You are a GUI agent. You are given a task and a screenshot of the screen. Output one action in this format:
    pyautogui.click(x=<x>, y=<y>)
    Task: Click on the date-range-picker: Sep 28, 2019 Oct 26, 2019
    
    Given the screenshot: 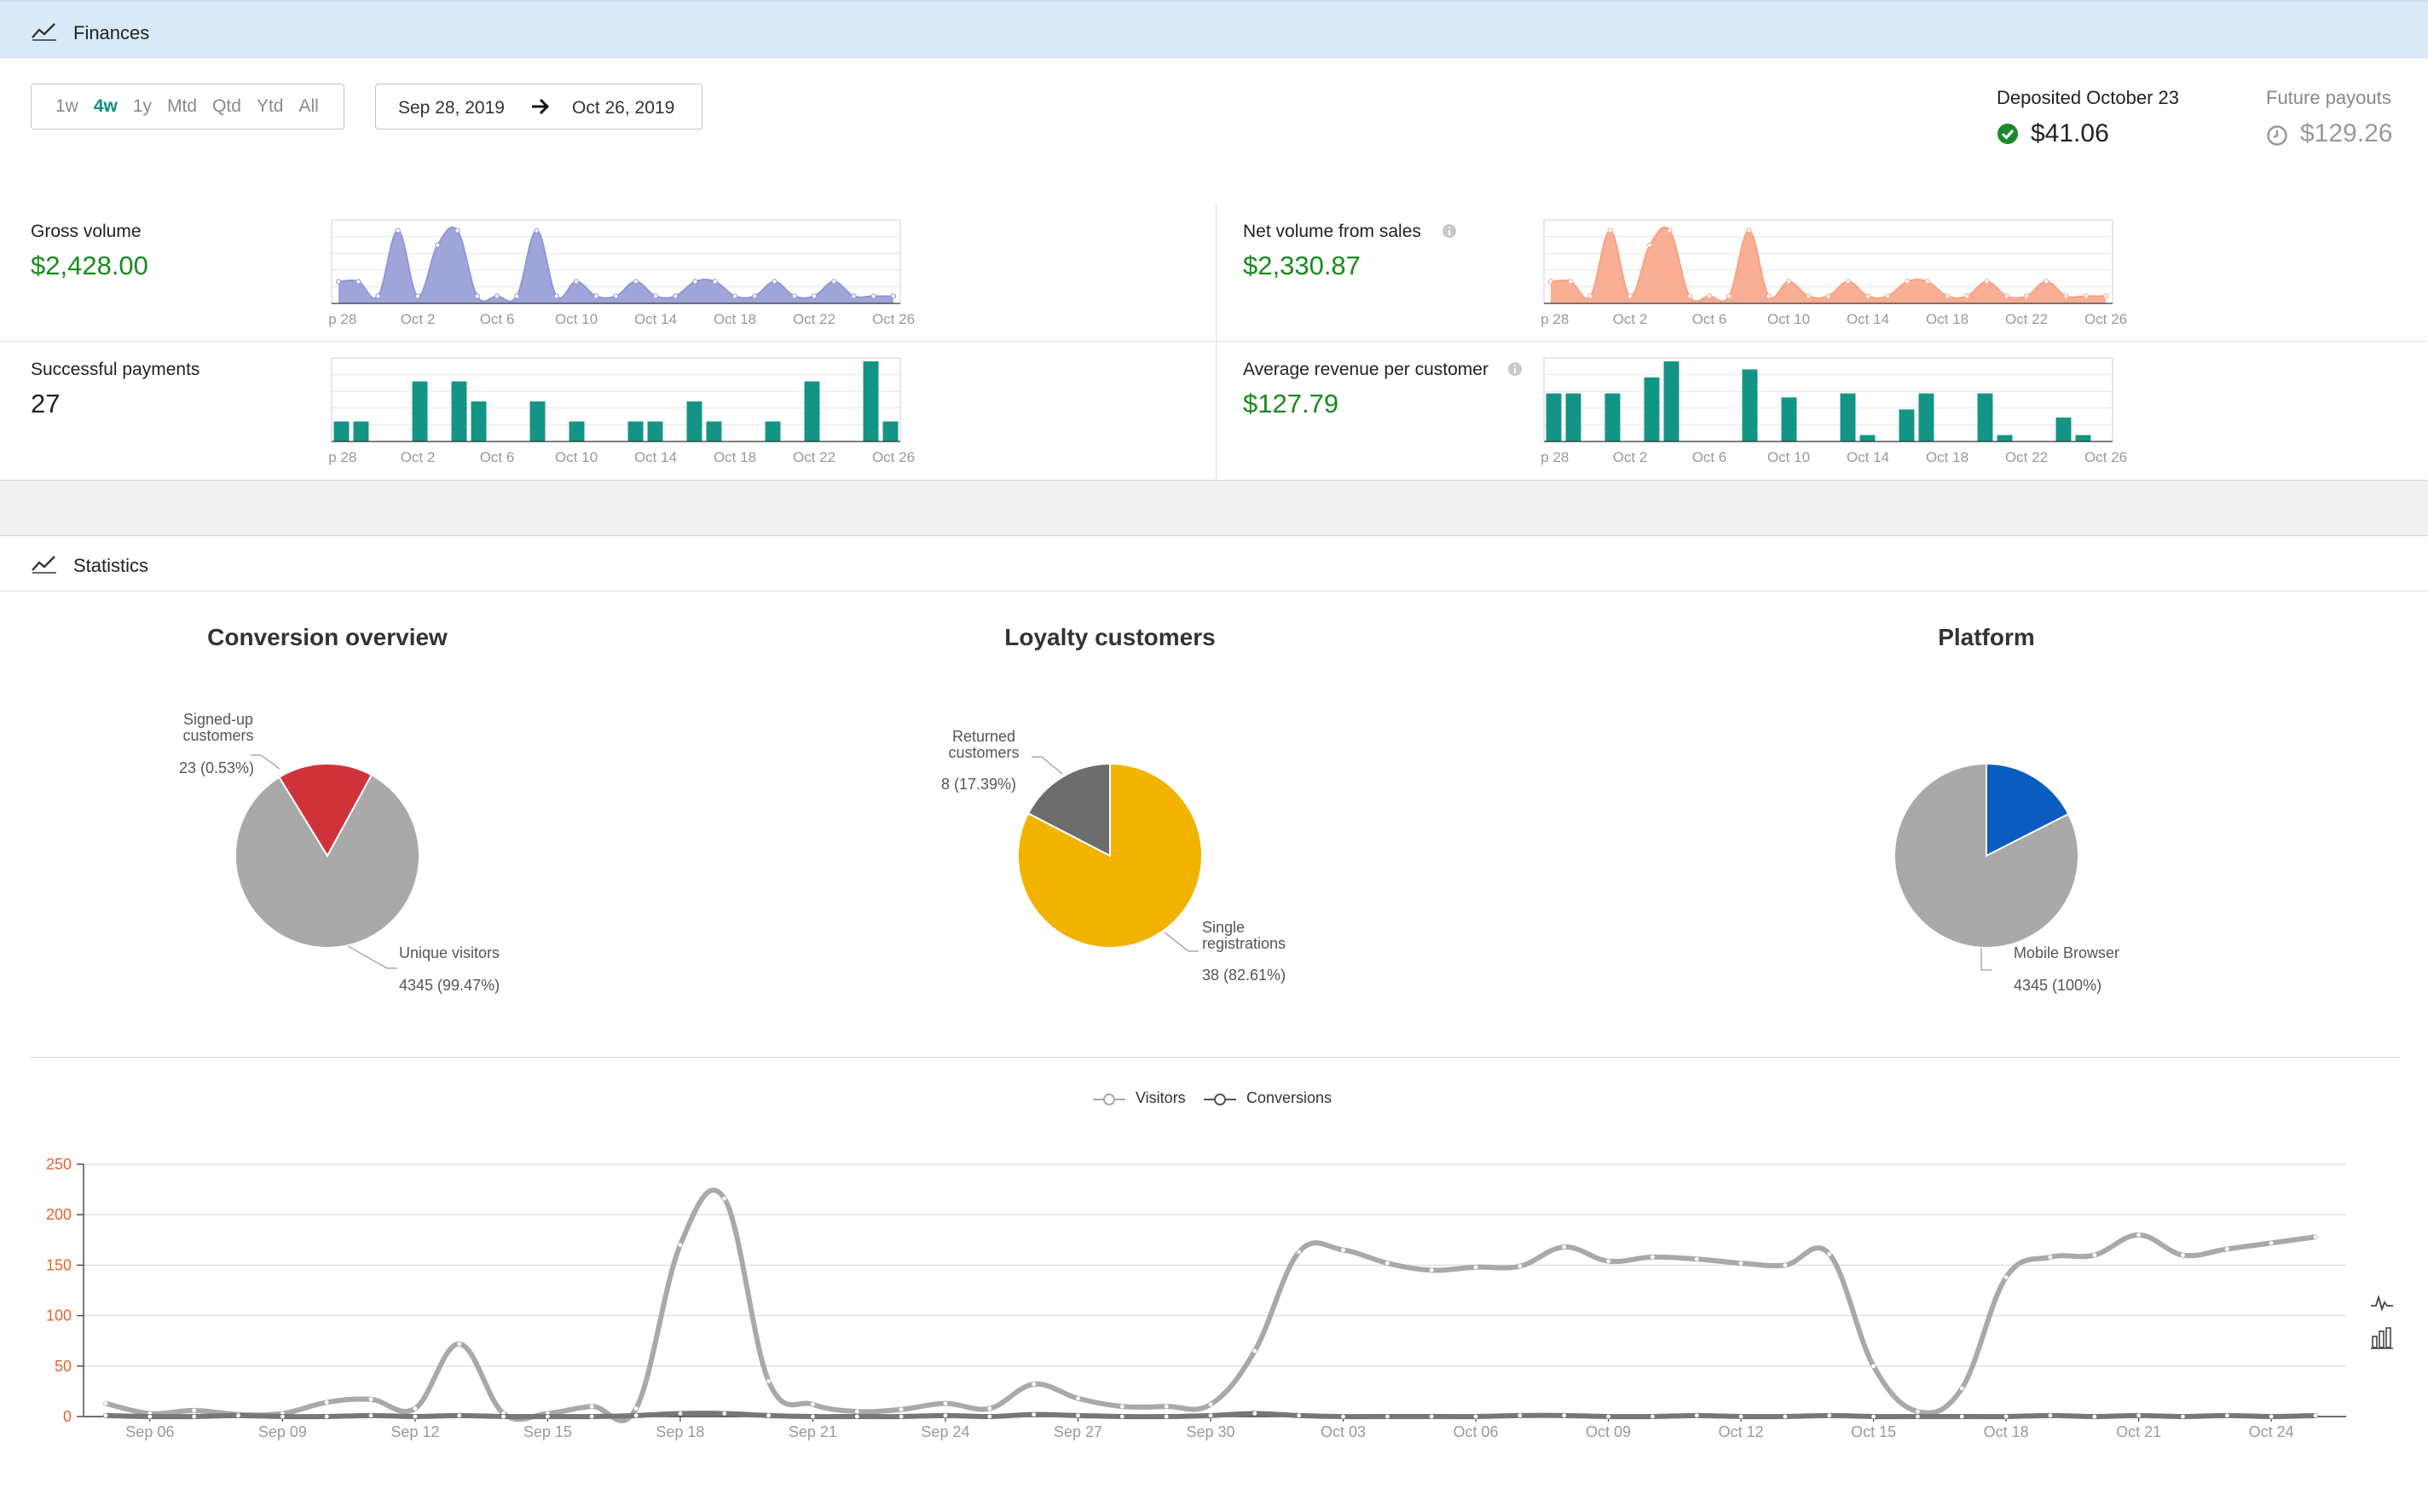 What is the action you would take?
    pyautogui.click(x=538, y=107)
    